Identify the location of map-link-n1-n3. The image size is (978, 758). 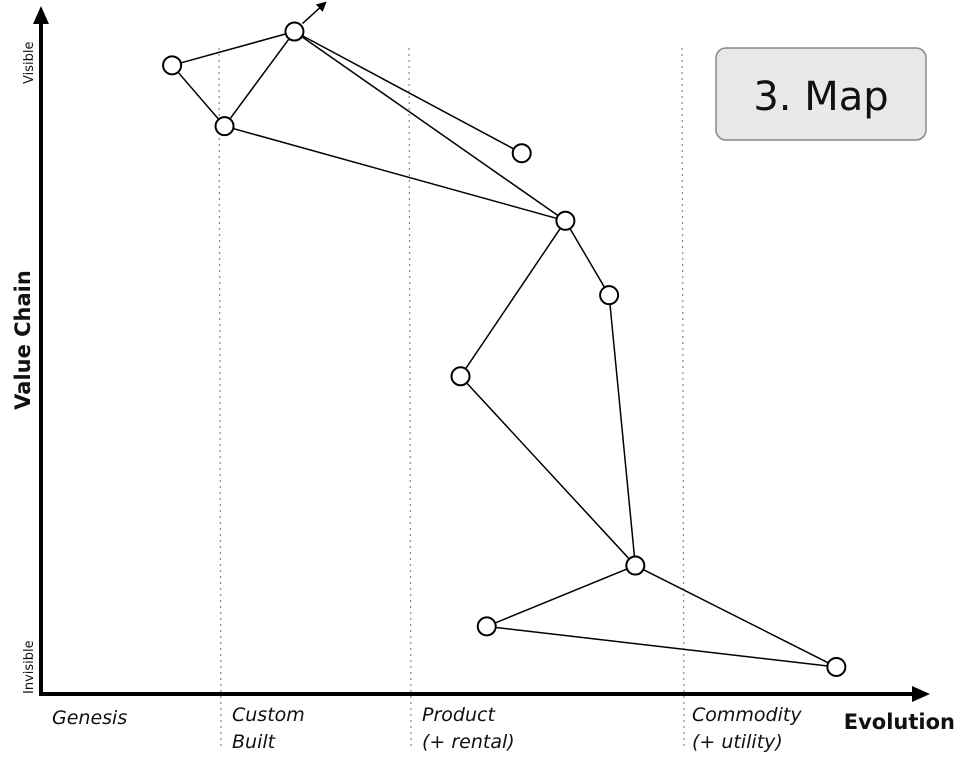
(198, 95).